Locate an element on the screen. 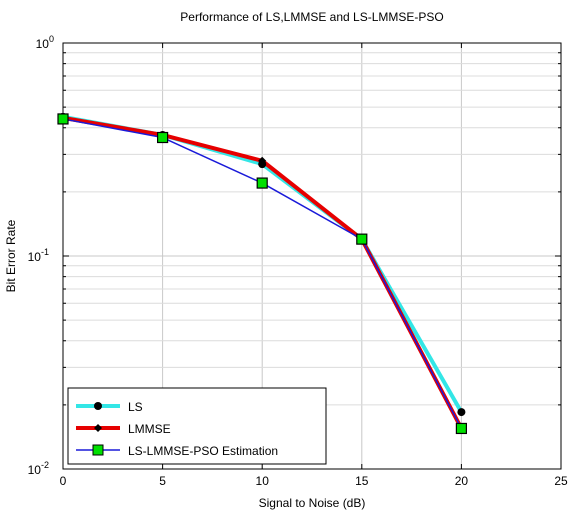 The image size is (569, 517). x-tick-label: 10 is located at coordinates (263, 481).